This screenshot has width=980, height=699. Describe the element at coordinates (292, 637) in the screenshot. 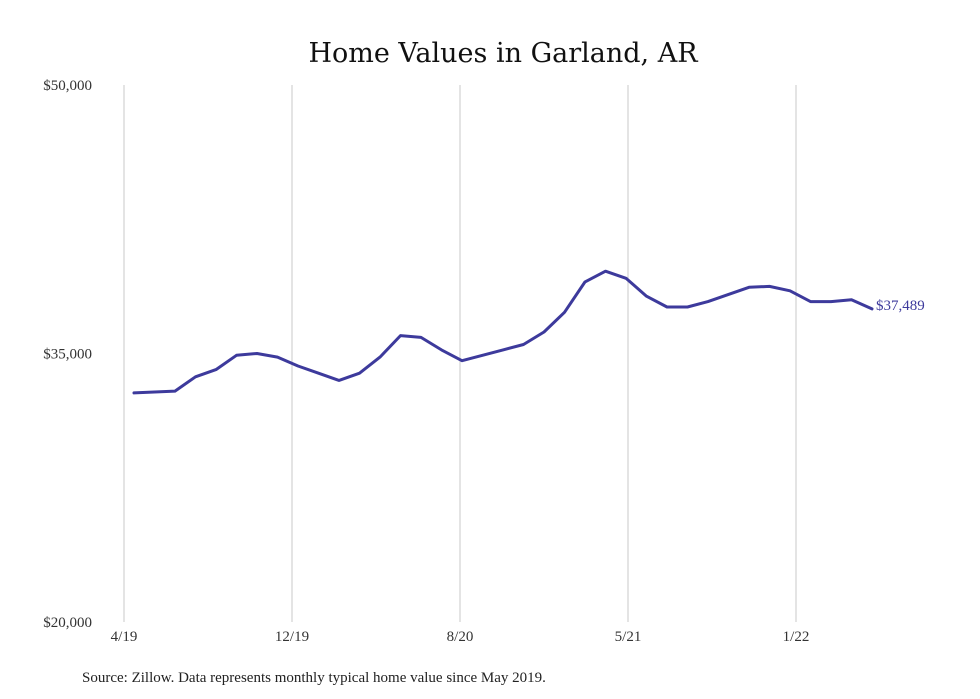

I see `x-tick-label: 12/19` at that location.